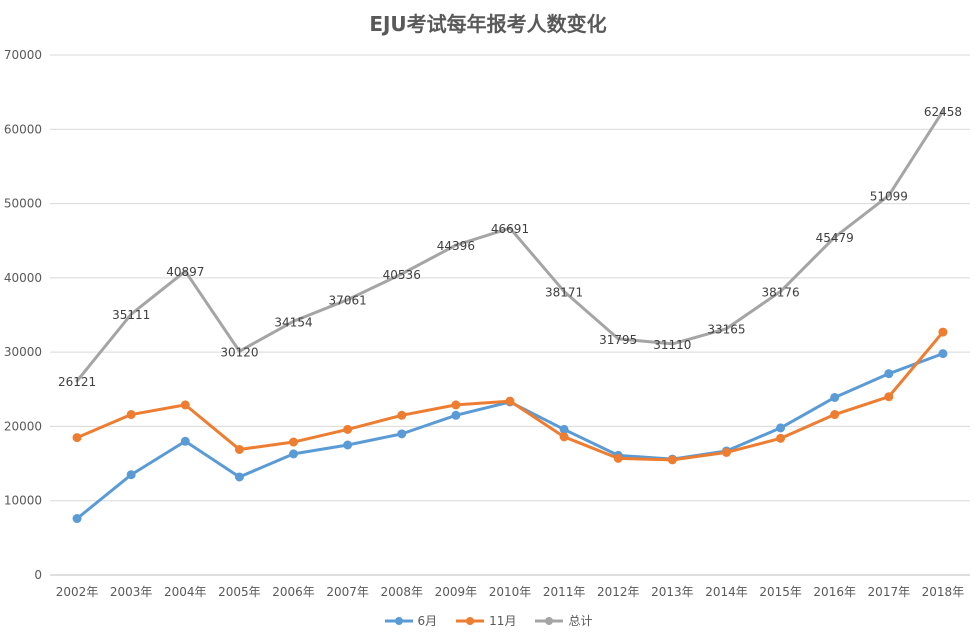 The height and width of the screenshot is (640, 976). What do you see at coordinates (38, 575) in the screenshot?
I see `y-tick-label: 0` at bounding box center [38, 575].